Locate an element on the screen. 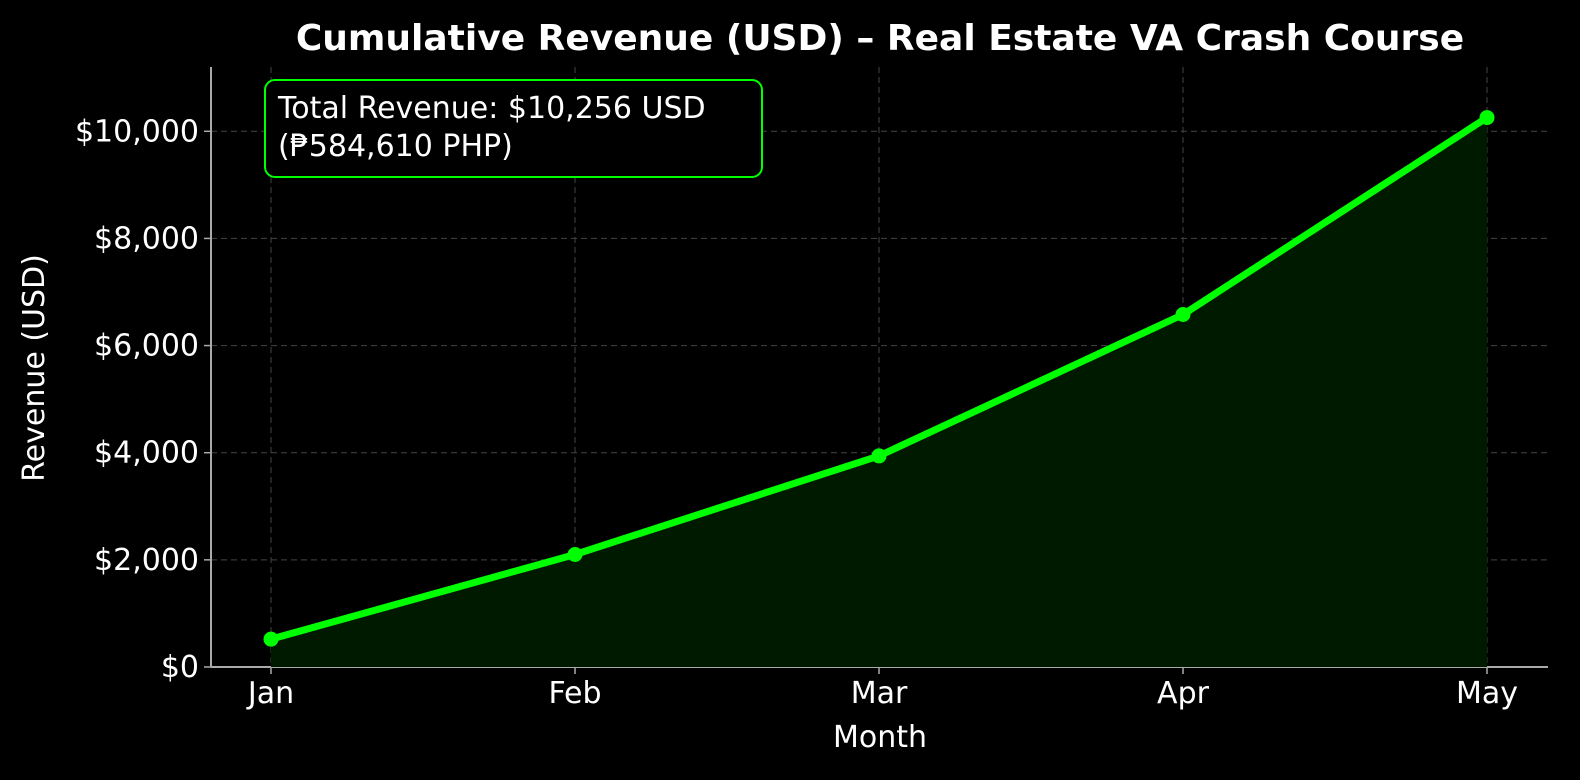  annotation-line-2: (₱584,610 PHP) is located at coordinates (395, 146).